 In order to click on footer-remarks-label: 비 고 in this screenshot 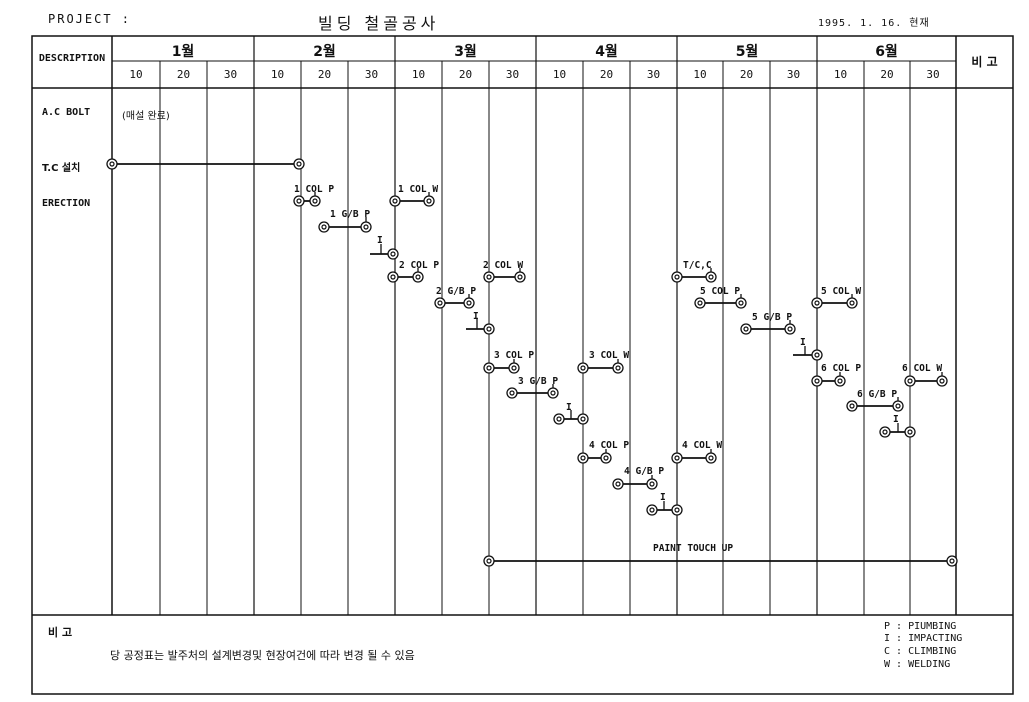, I will do `click(60, 632)`.